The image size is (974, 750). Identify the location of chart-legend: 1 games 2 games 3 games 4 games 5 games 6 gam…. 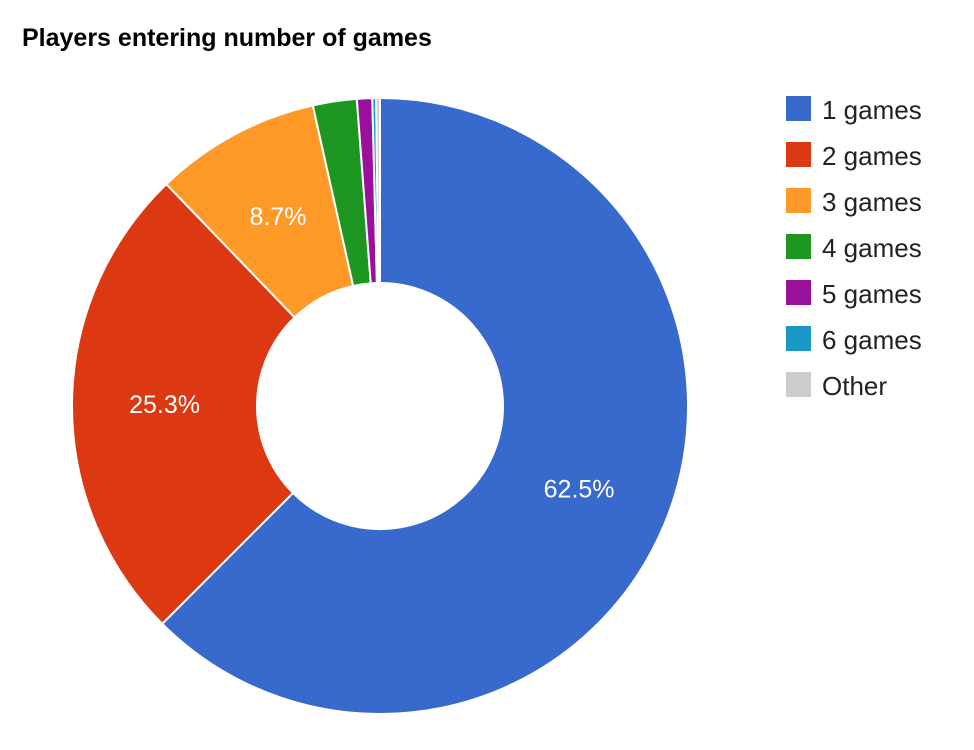
(854, 248).